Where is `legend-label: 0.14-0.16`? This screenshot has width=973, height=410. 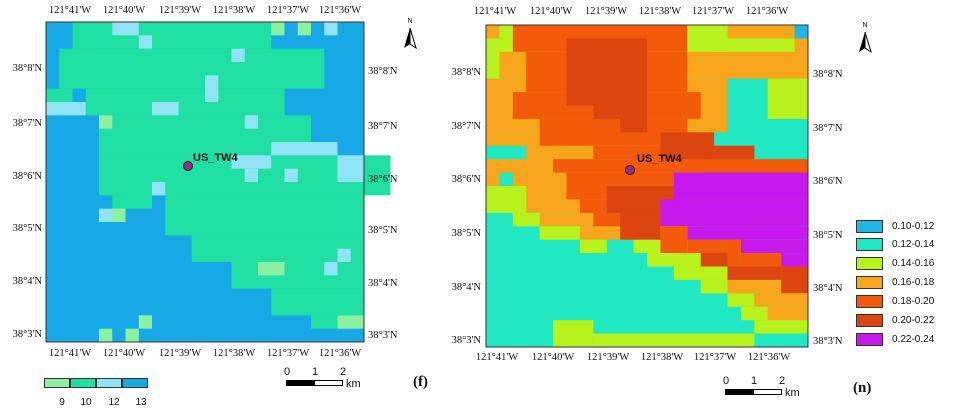
legend-label: 0.14-0.16 is located at coordinates (913, 263).